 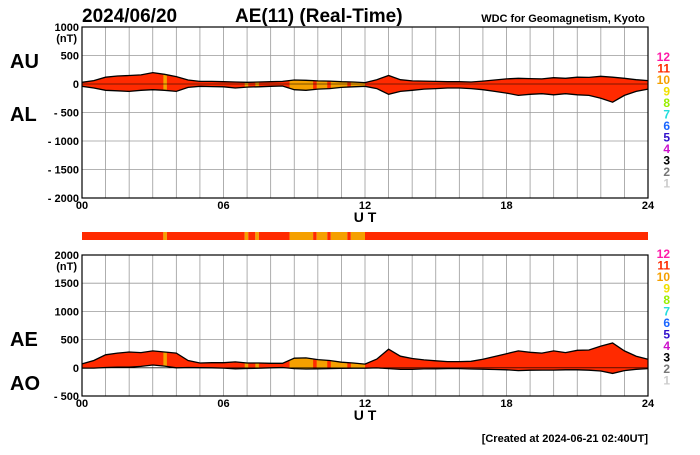 What do you see at coordinates (63, 142) in the screenshot?
I see `y-tick-label: - 1000` at bounding box center [63, 142].